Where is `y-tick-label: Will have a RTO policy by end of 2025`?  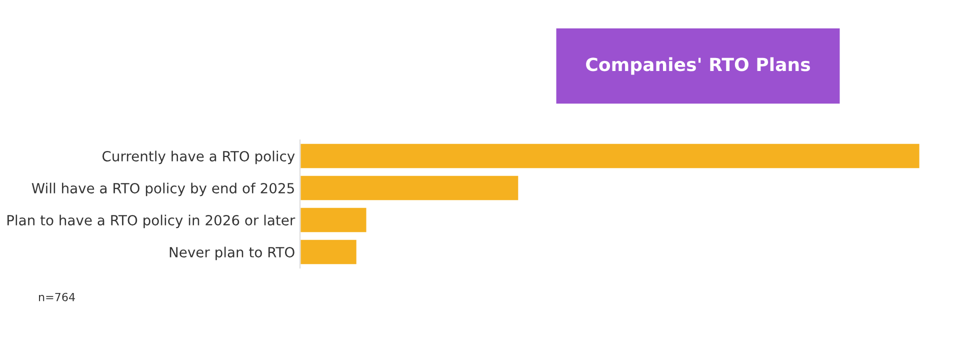 y-tick-label: Will have a RTO policy by end of 2025 is located at coordinates (163, 189).